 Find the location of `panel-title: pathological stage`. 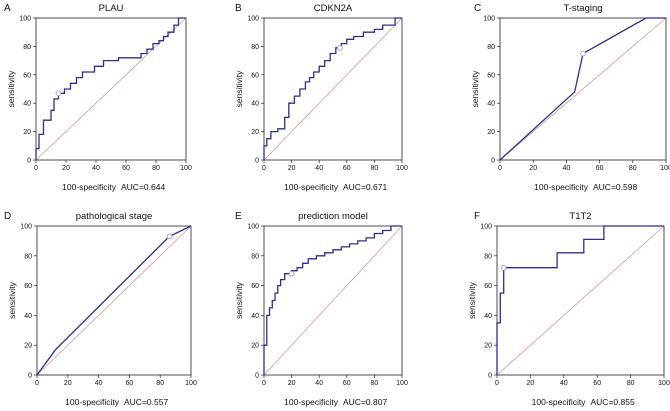

panel-title: pathological stage is located at coordinates (114, 216).